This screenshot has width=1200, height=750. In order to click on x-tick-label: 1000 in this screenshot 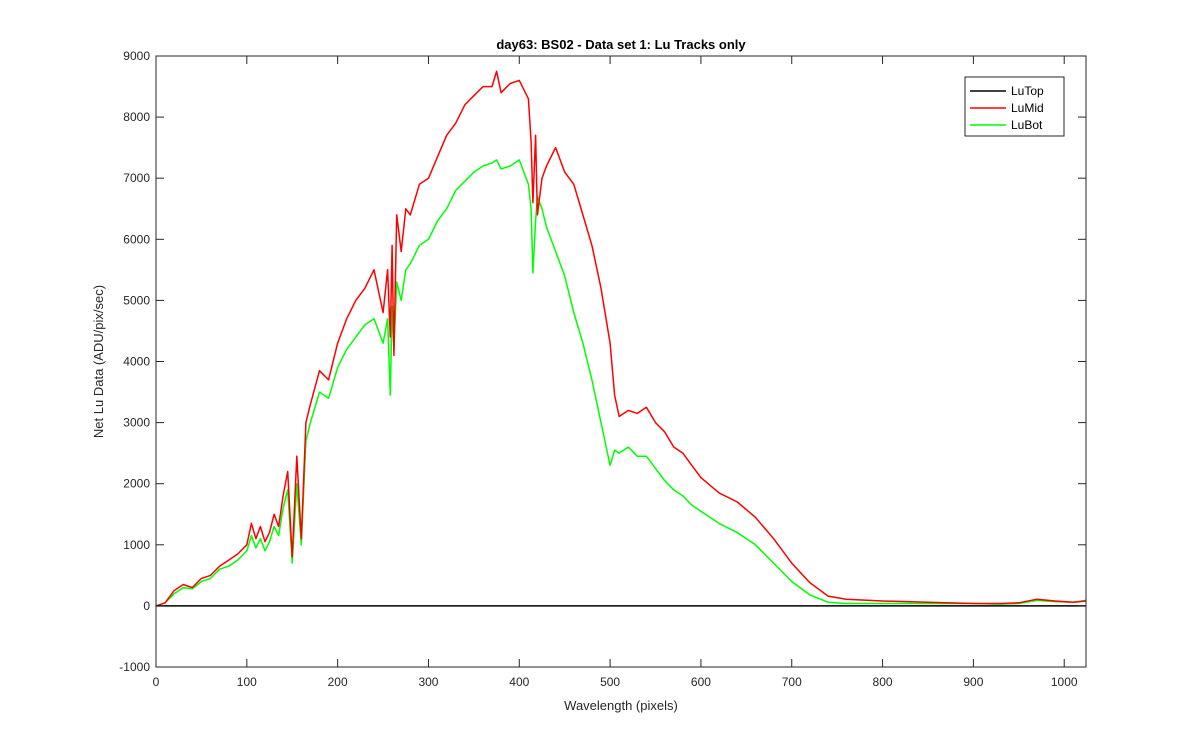, I will do `click(1064, 682)`.